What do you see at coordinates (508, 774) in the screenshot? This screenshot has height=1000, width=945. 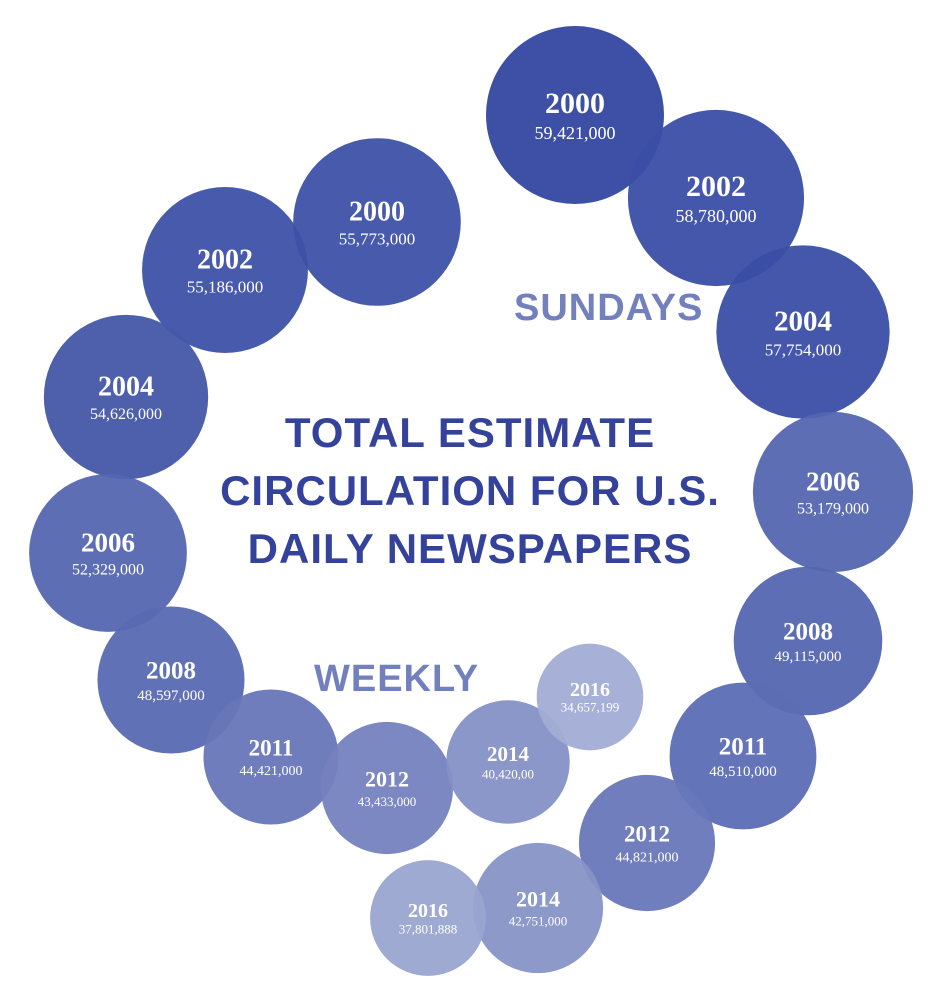 I see `weekly-value-label-2014: 40,420,00` at bounding box center [508, 774].